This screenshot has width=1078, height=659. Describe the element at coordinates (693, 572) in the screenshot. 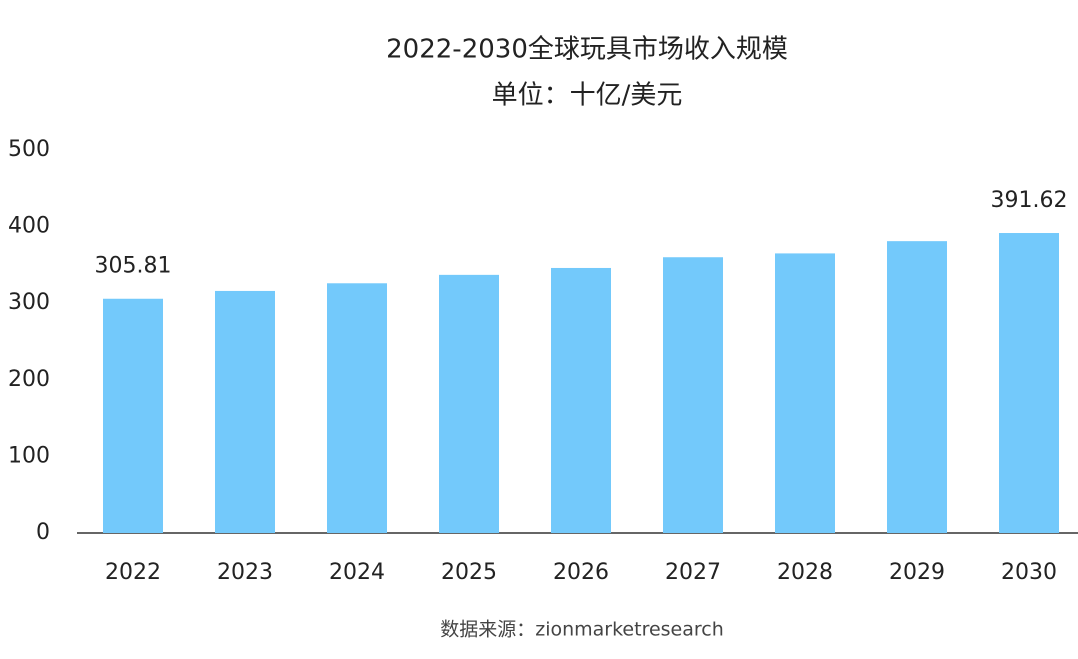

I see `x-tick-label: 2027` at that location.